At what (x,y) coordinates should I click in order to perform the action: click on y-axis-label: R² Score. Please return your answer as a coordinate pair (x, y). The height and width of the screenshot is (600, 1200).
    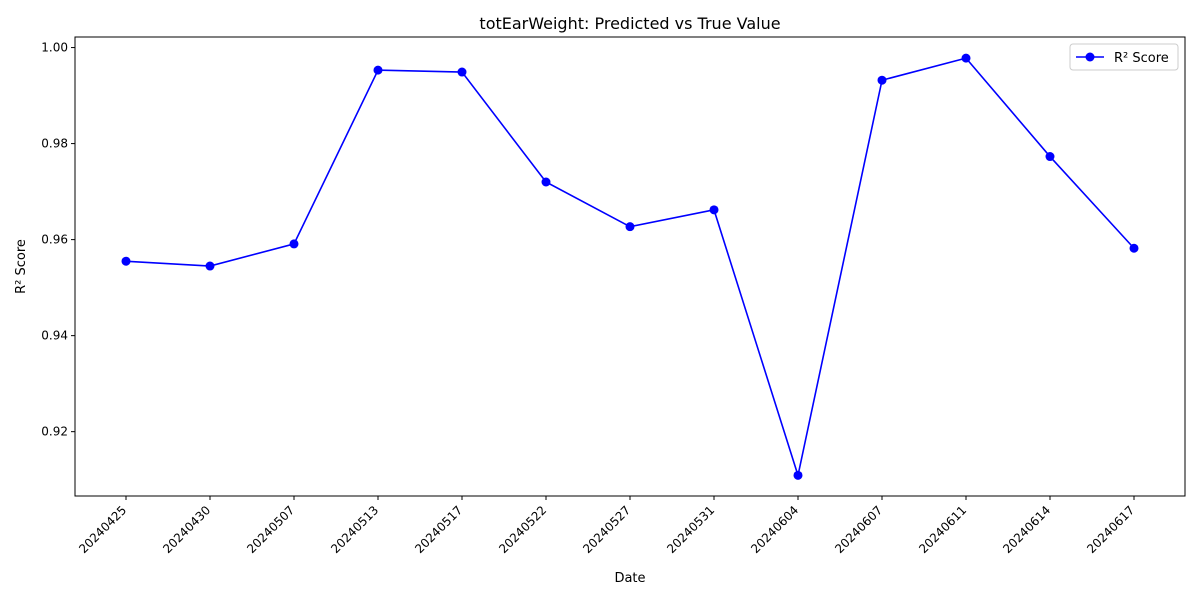
    Looking at the image, I should click on (21, 266).